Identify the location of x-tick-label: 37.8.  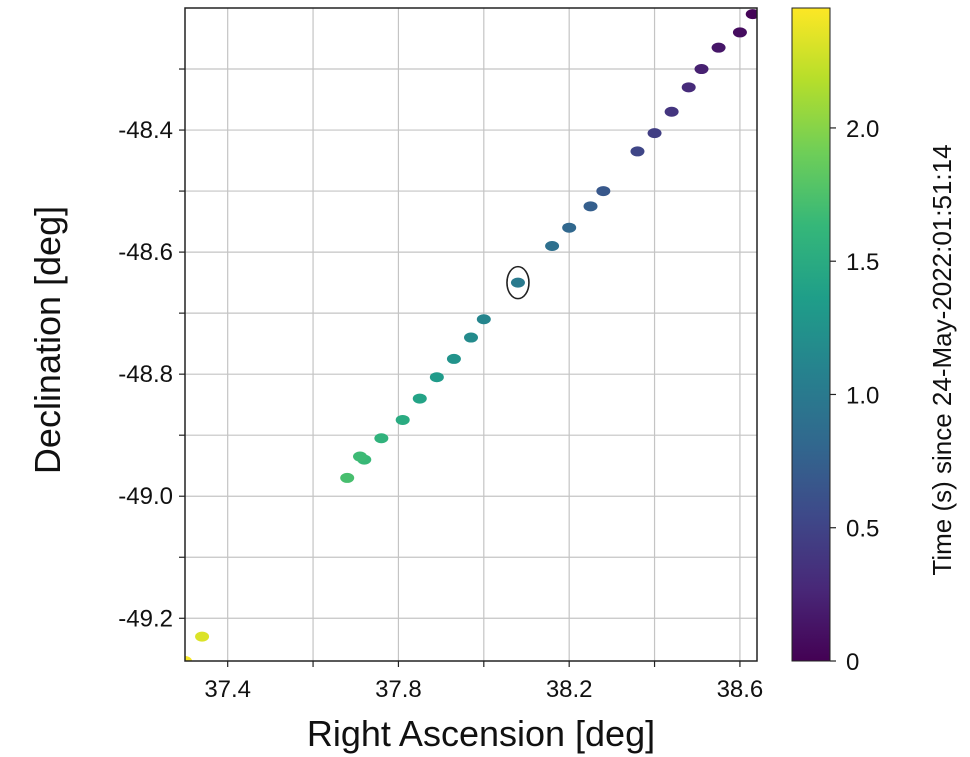
(398, 689).